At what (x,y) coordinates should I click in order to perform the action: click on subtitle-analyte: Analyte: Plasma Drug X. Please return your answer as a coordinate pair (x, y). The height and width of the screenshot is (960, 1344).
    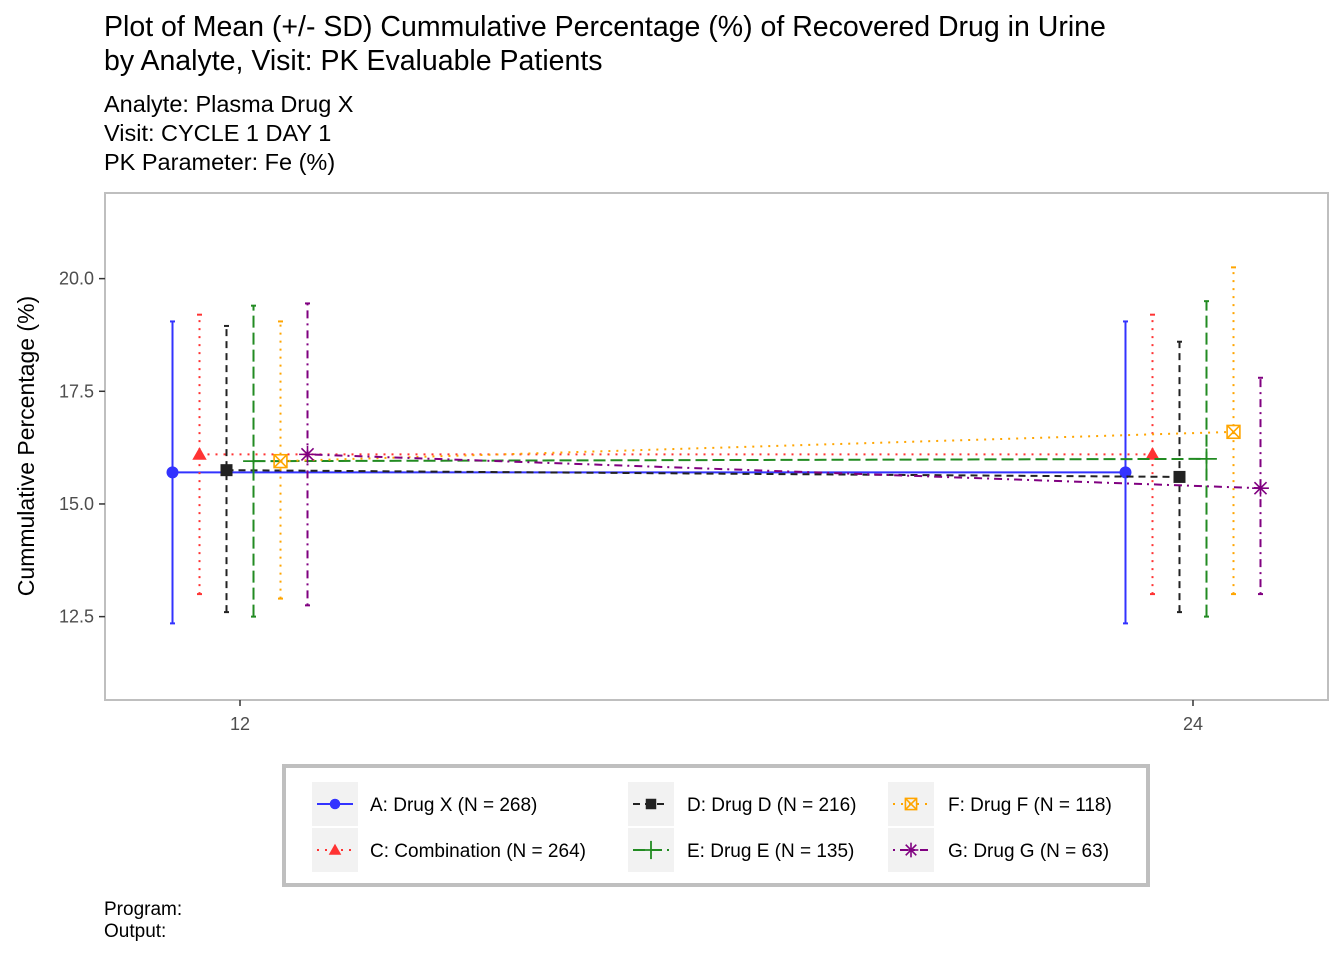
    Looking at the image, I should click on (229, 104).